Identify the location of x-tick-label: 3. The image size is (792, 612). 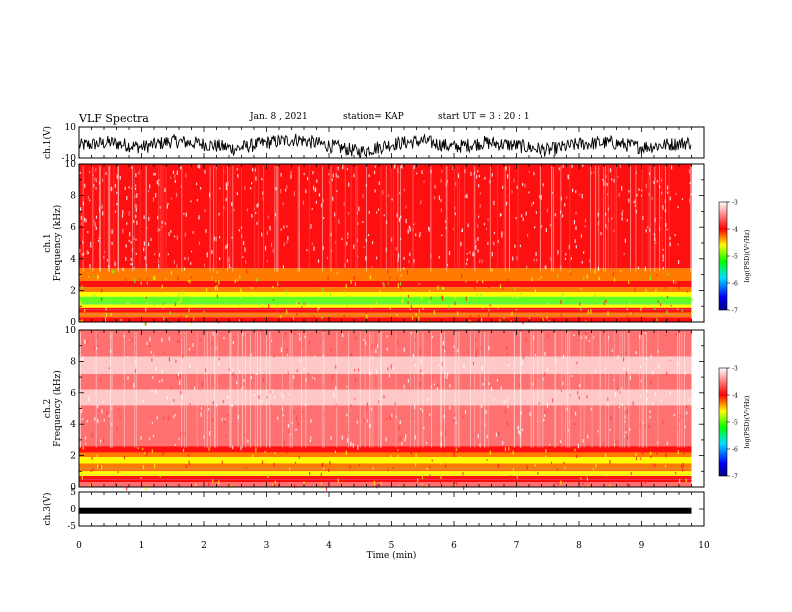
(267, 546).